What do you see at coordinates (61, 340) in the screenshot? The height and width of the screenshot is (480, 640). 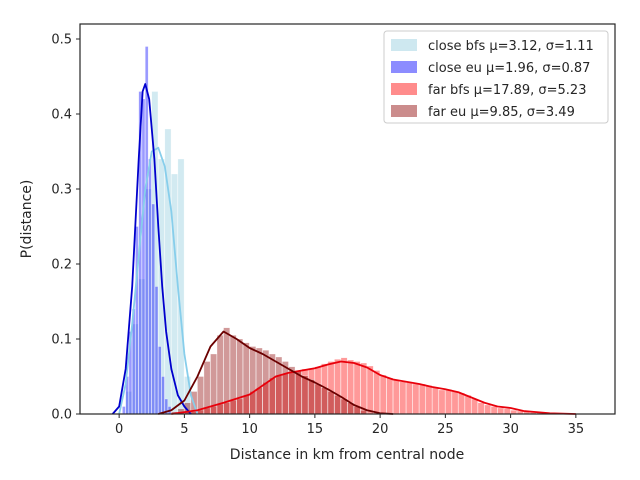 I see `y-tick-label: 0.1` at bounding box center [61, 340].